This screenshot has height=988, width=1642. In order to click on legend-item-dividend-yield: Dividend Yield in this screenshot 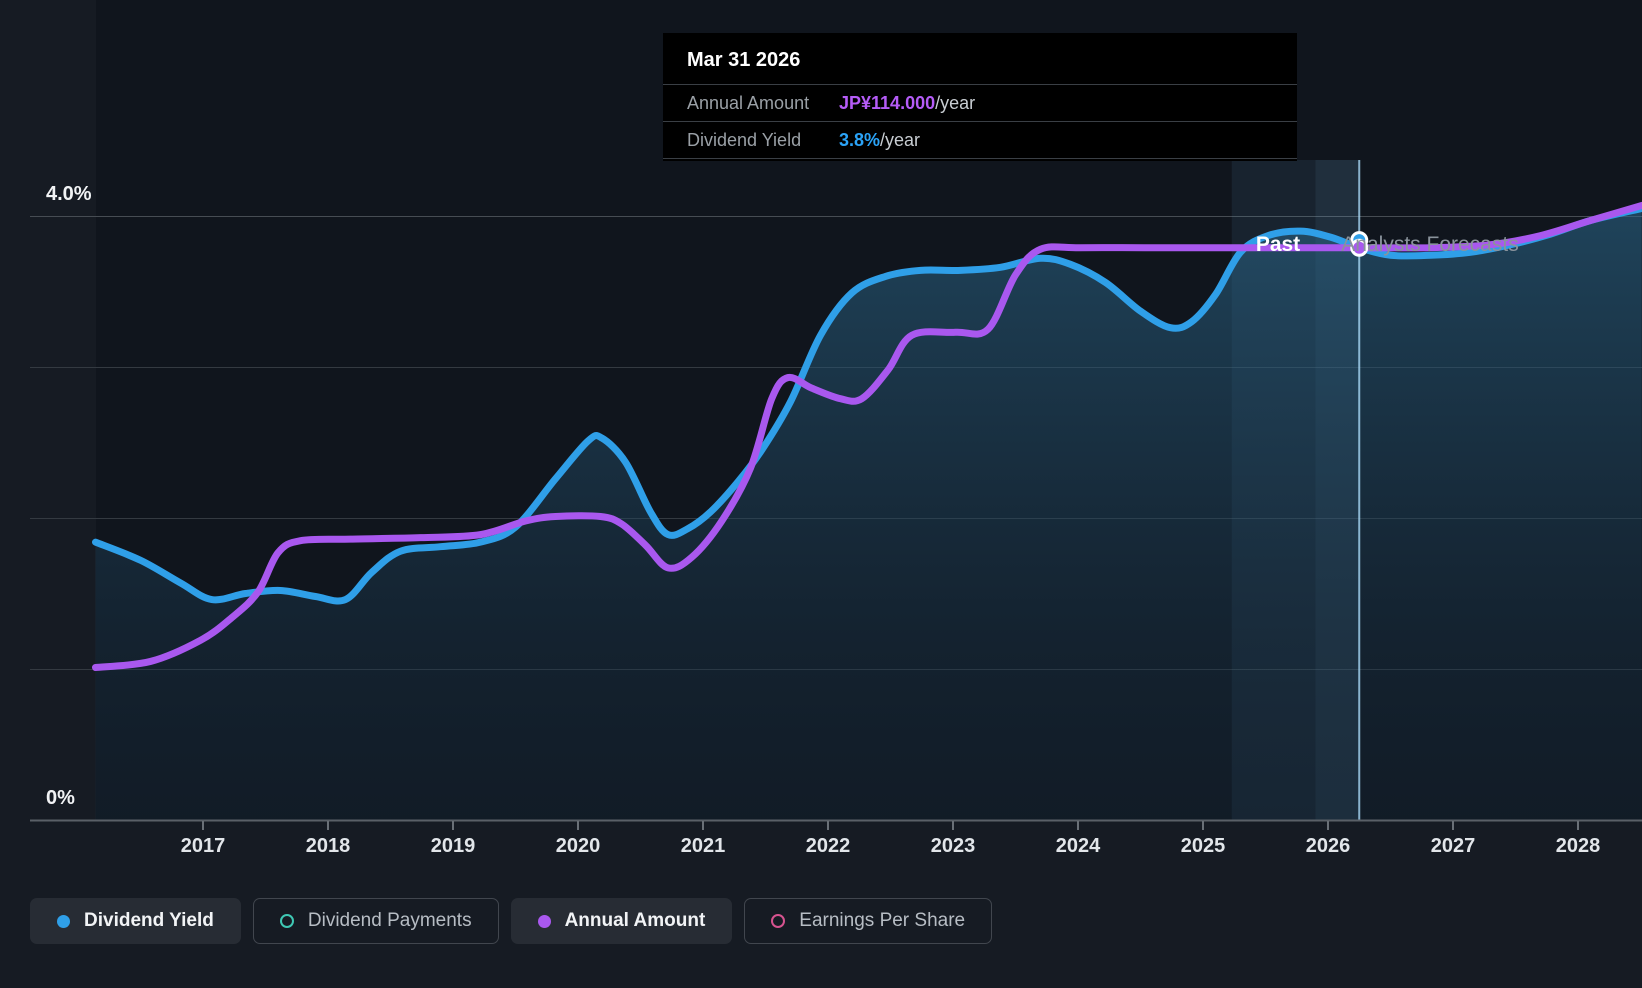, I will do `click(135, 921)`.